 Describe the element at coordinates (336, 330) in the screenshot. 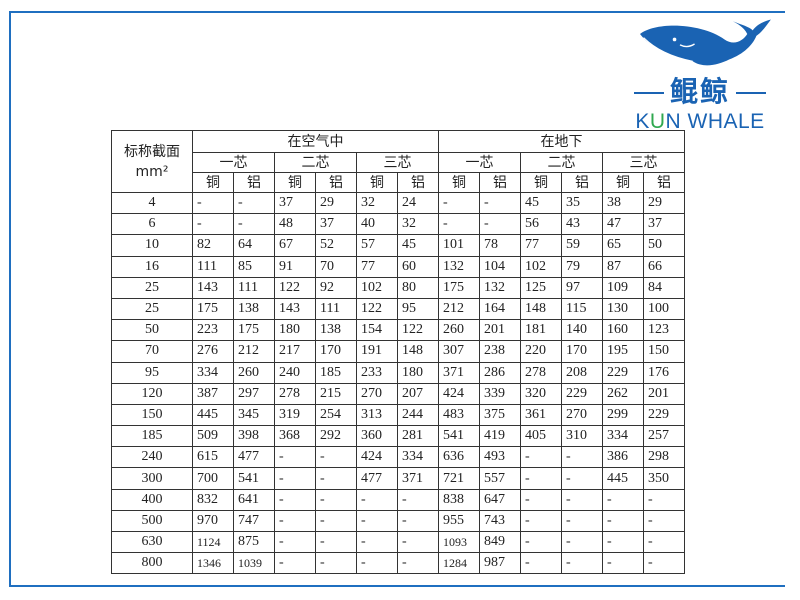

I see `ampacity-cell: 138` at that location.